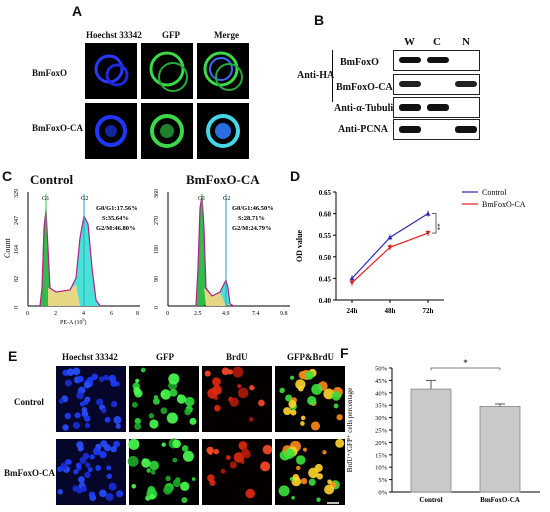 Image resolution: width=550 pixels, height=512 pixels. What do you see at coordinates (111, 314) in the screenshot?
I see `svg-text: 6` at bounding box center [111, 314].